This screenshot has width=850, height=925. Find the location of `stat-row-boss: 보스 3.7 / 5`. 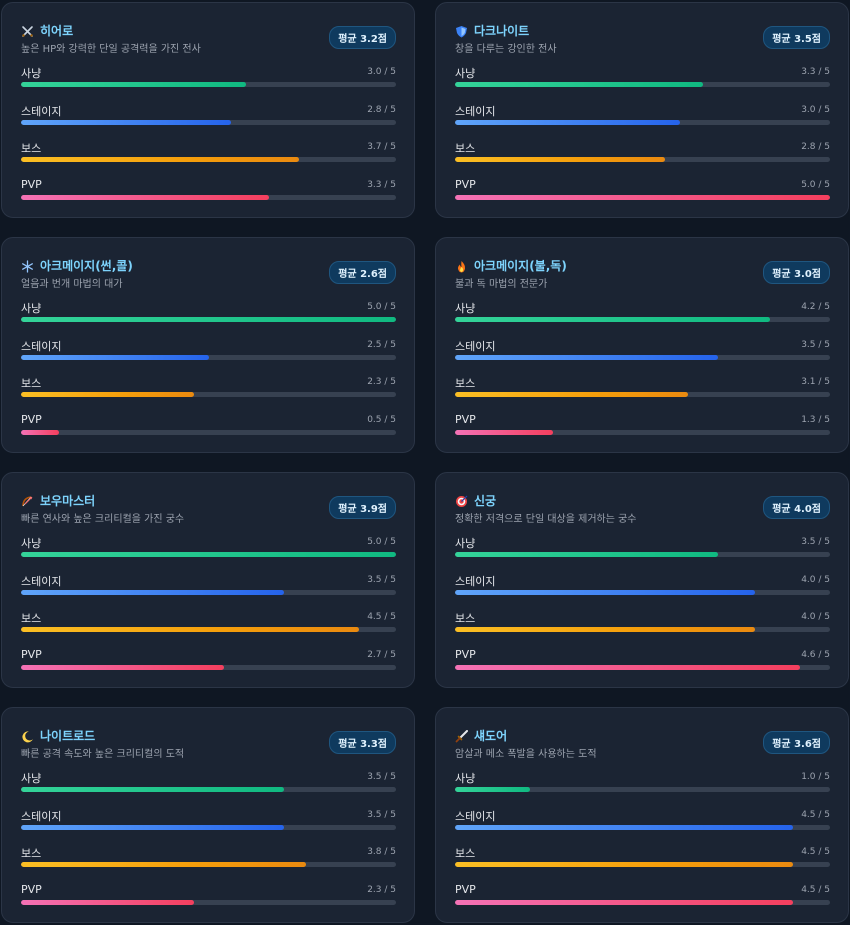

stat-row-boss: 보스 3.7 / 5 is located at coordinates (208, 157).